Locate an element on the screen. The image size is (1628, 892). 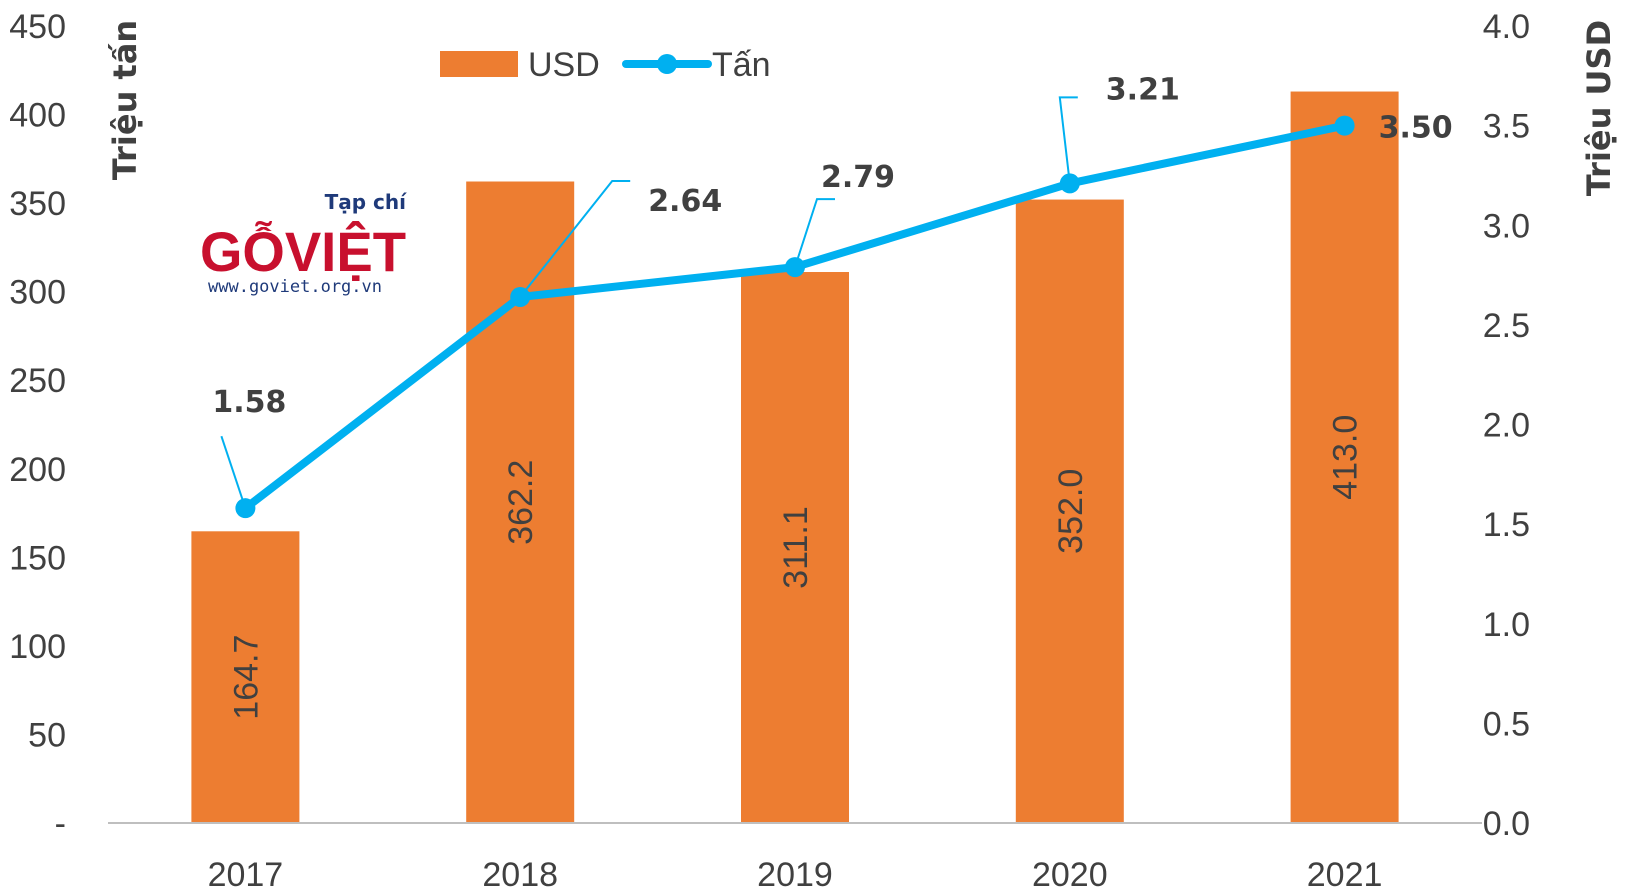
line-value-label: 2.79 is located at coordinates (858, 177).